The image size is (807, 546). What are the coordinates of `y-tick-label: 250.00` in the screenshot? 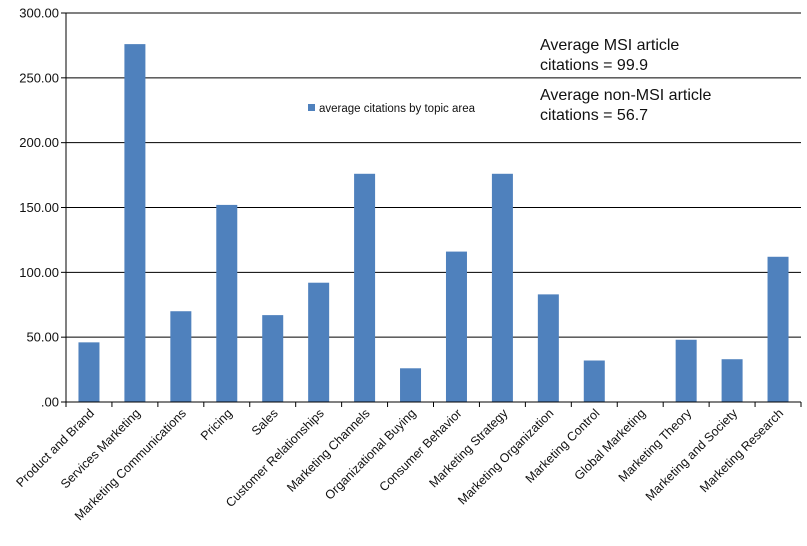 It's located at (39, 77).